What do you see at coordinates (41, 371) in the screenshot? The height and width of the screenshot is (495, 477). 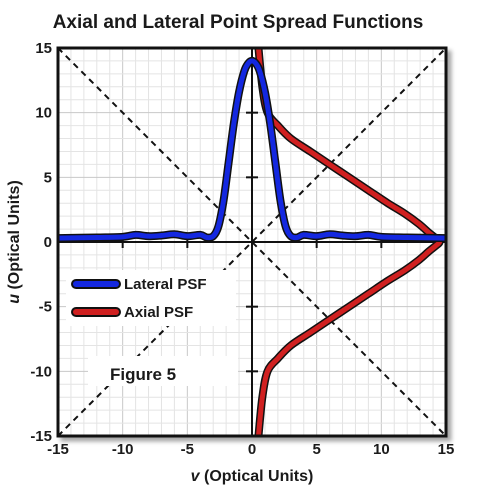 I see `y-tick-label: -10` at bounding box center [41, 371].